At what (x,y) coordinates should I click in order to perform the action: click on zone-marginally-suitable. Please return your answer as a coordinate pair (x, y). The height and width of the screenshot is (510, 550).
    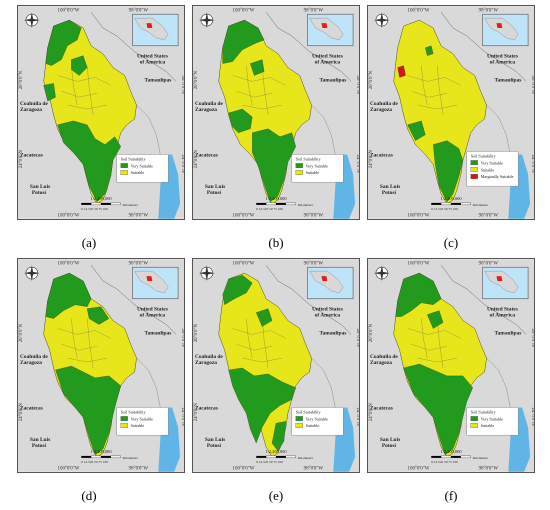
    Looking at the image, I should click on (401, 71).